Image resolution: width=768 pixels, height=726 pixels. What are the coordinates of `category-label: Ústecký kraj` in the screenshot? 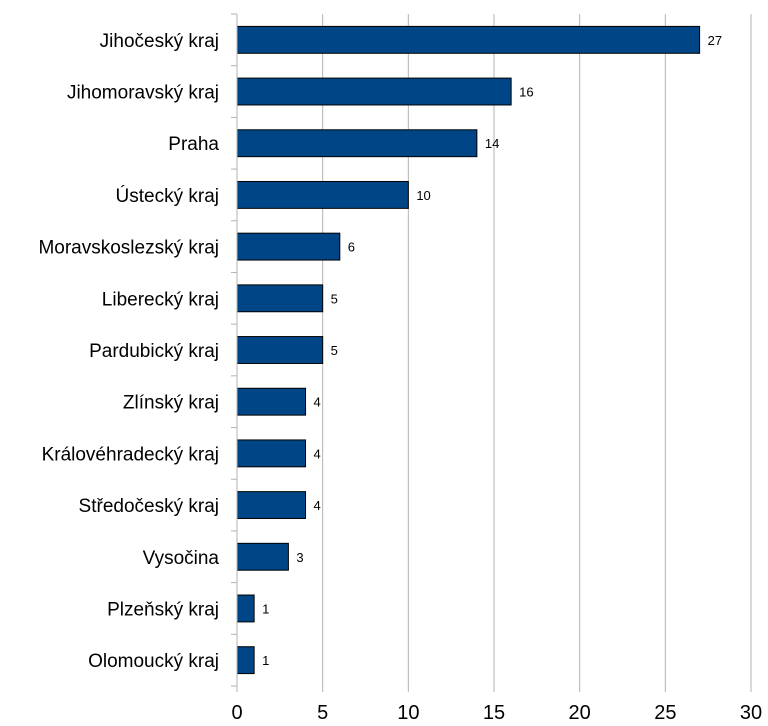 It's located at (167, 196).